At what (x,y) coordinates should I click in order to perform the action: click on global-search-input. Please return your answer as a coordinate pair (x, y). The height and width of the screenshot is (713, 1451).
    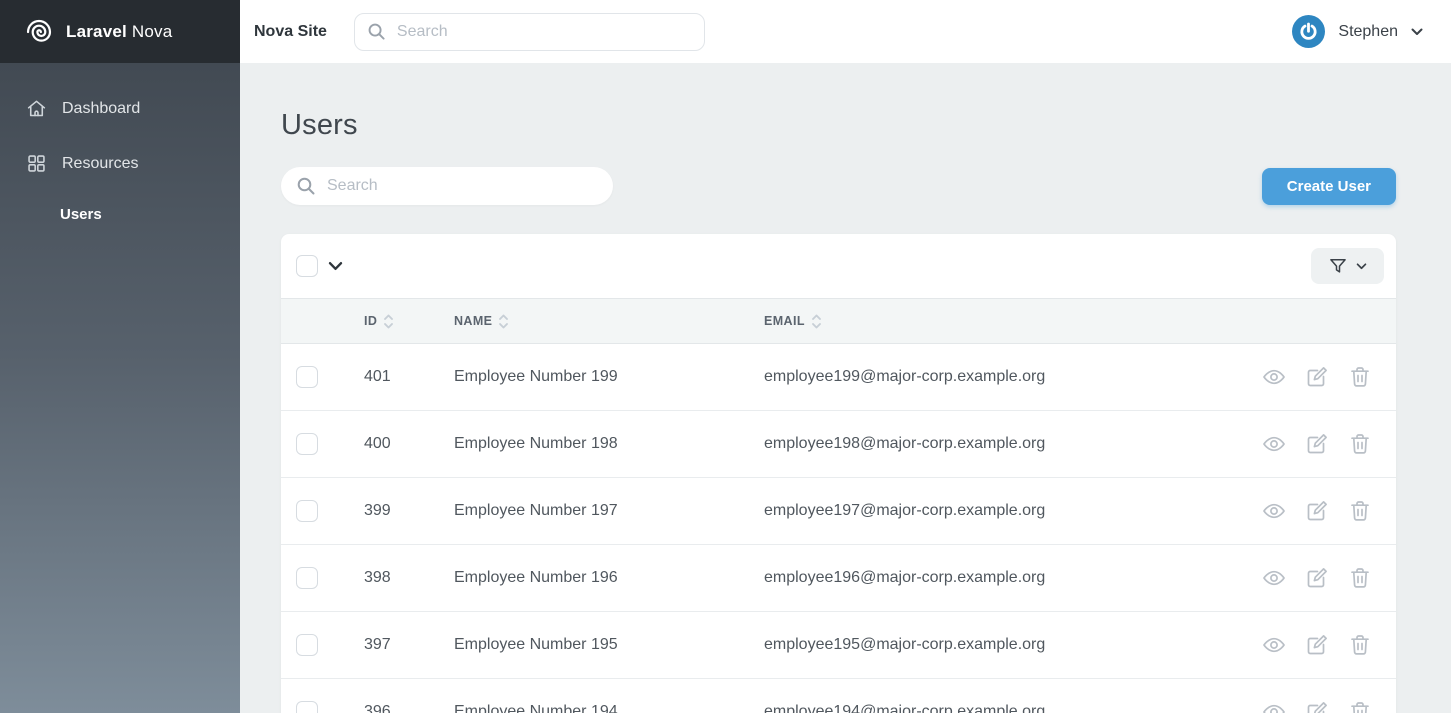
    Looking at the image, I should click on (544, 31).